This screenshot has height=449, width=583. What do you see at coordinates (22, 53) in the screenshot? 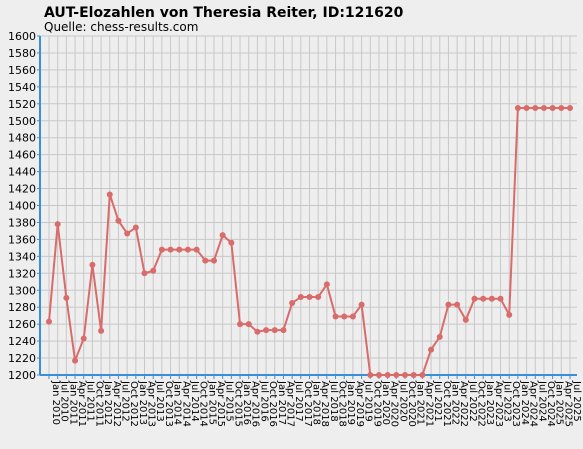
I see `y-tick-label: 1580` at bounding box center [22, 53].